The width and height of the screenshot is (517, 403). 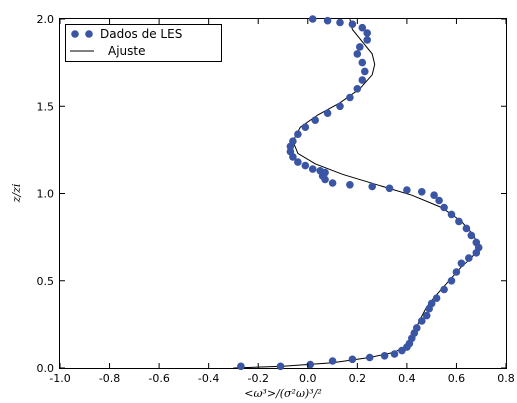 What do you see at coordinates (208, 378) in the screenshot?
I see `x-tick-label: -0.4` at bounding box center [208, 378].